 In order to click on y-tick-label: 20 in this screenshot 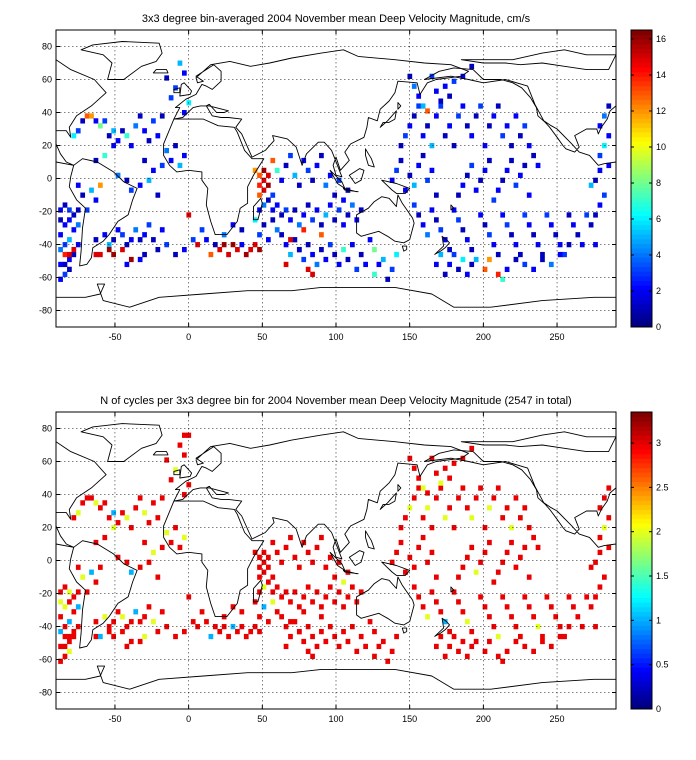, I will do `click(47, 528)`.